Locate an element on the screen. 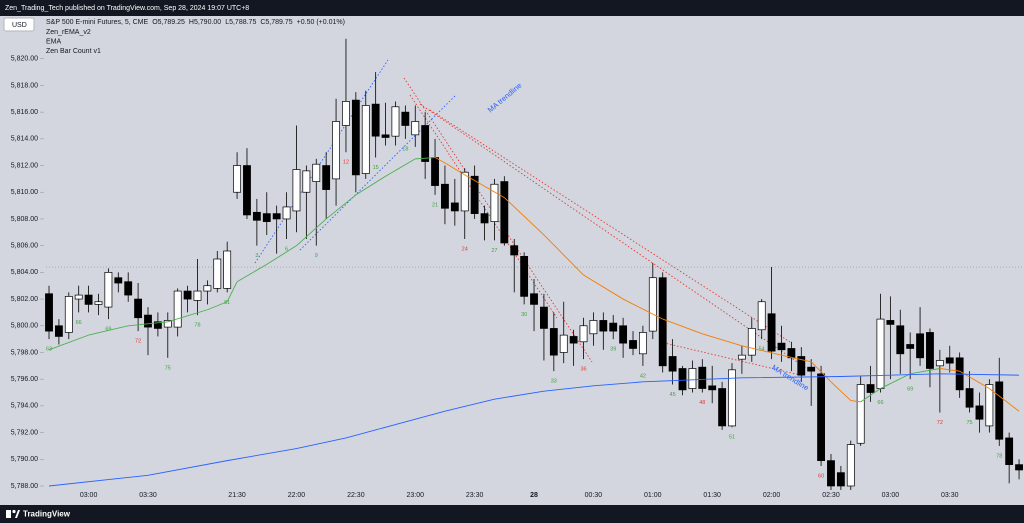  x-tick-label: 28 is located at coordinates (534, 495).